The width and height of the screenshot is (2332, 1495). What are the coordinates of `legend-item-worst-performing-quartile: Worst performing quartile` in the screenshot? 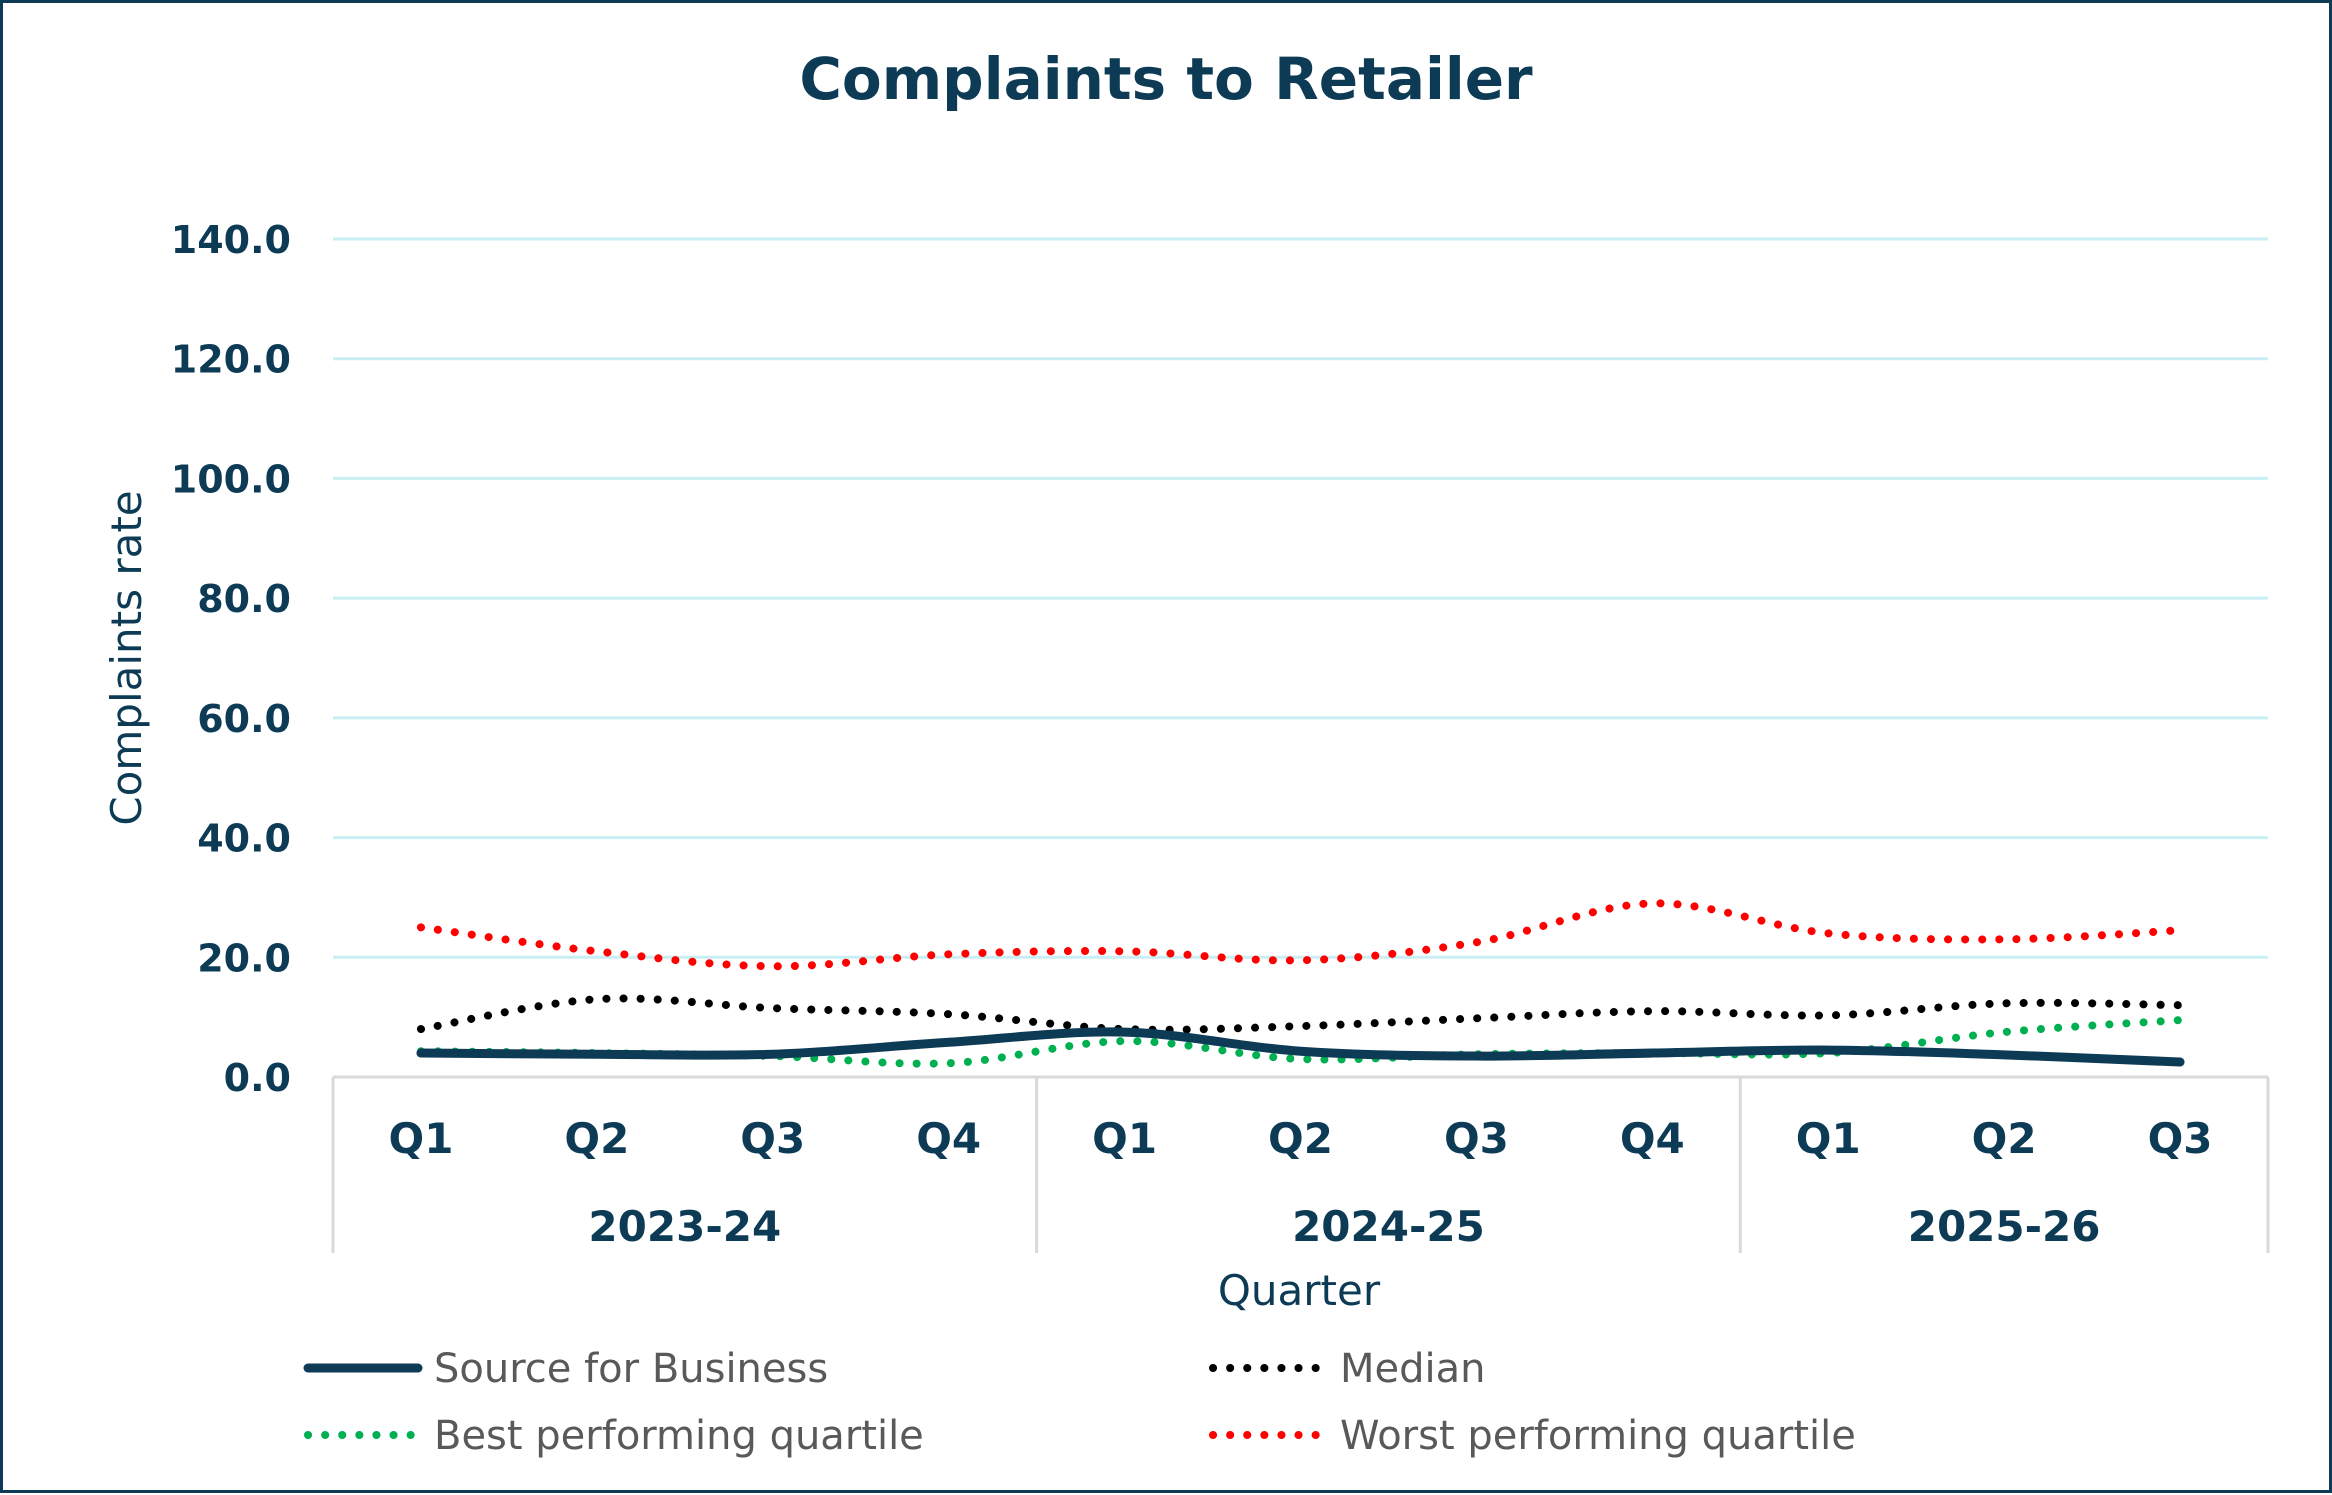 It's located at (1532, 1436).